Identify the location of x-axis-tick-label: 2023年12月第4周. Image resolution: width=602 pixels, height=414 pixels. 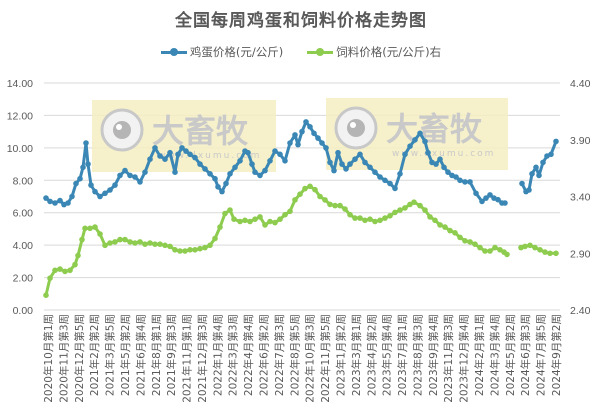
(464, 358).